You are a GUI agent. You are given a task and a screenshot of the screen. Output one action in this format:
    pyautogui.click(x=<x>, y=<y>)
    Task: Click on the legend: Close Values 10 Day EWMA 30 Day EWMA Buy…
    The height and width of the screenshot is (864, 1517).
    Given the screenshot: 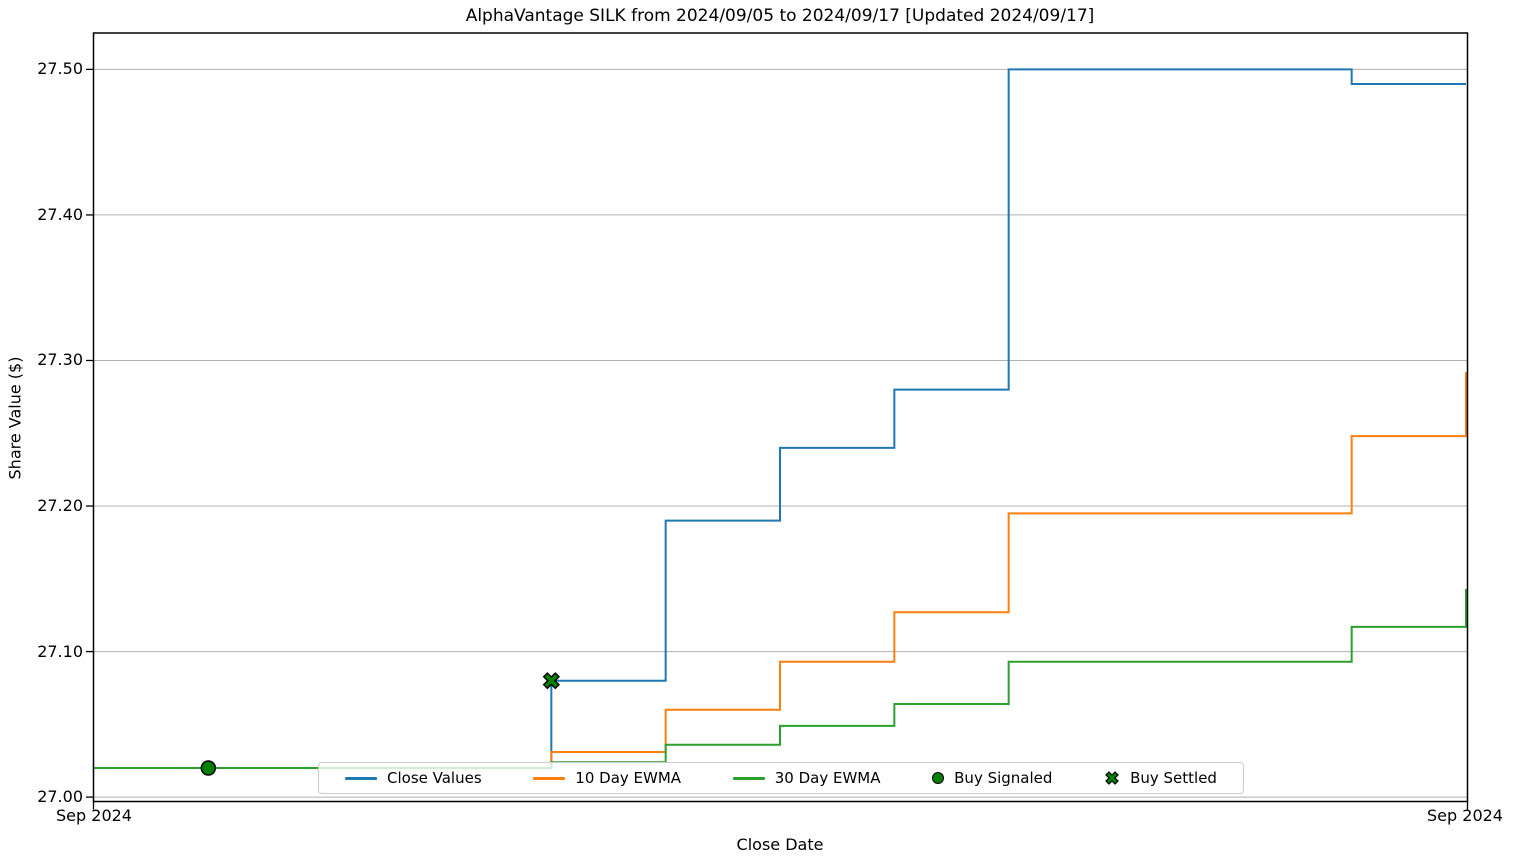 What is the action you would take?
    pyautogui.click(x=781, y=778)
    